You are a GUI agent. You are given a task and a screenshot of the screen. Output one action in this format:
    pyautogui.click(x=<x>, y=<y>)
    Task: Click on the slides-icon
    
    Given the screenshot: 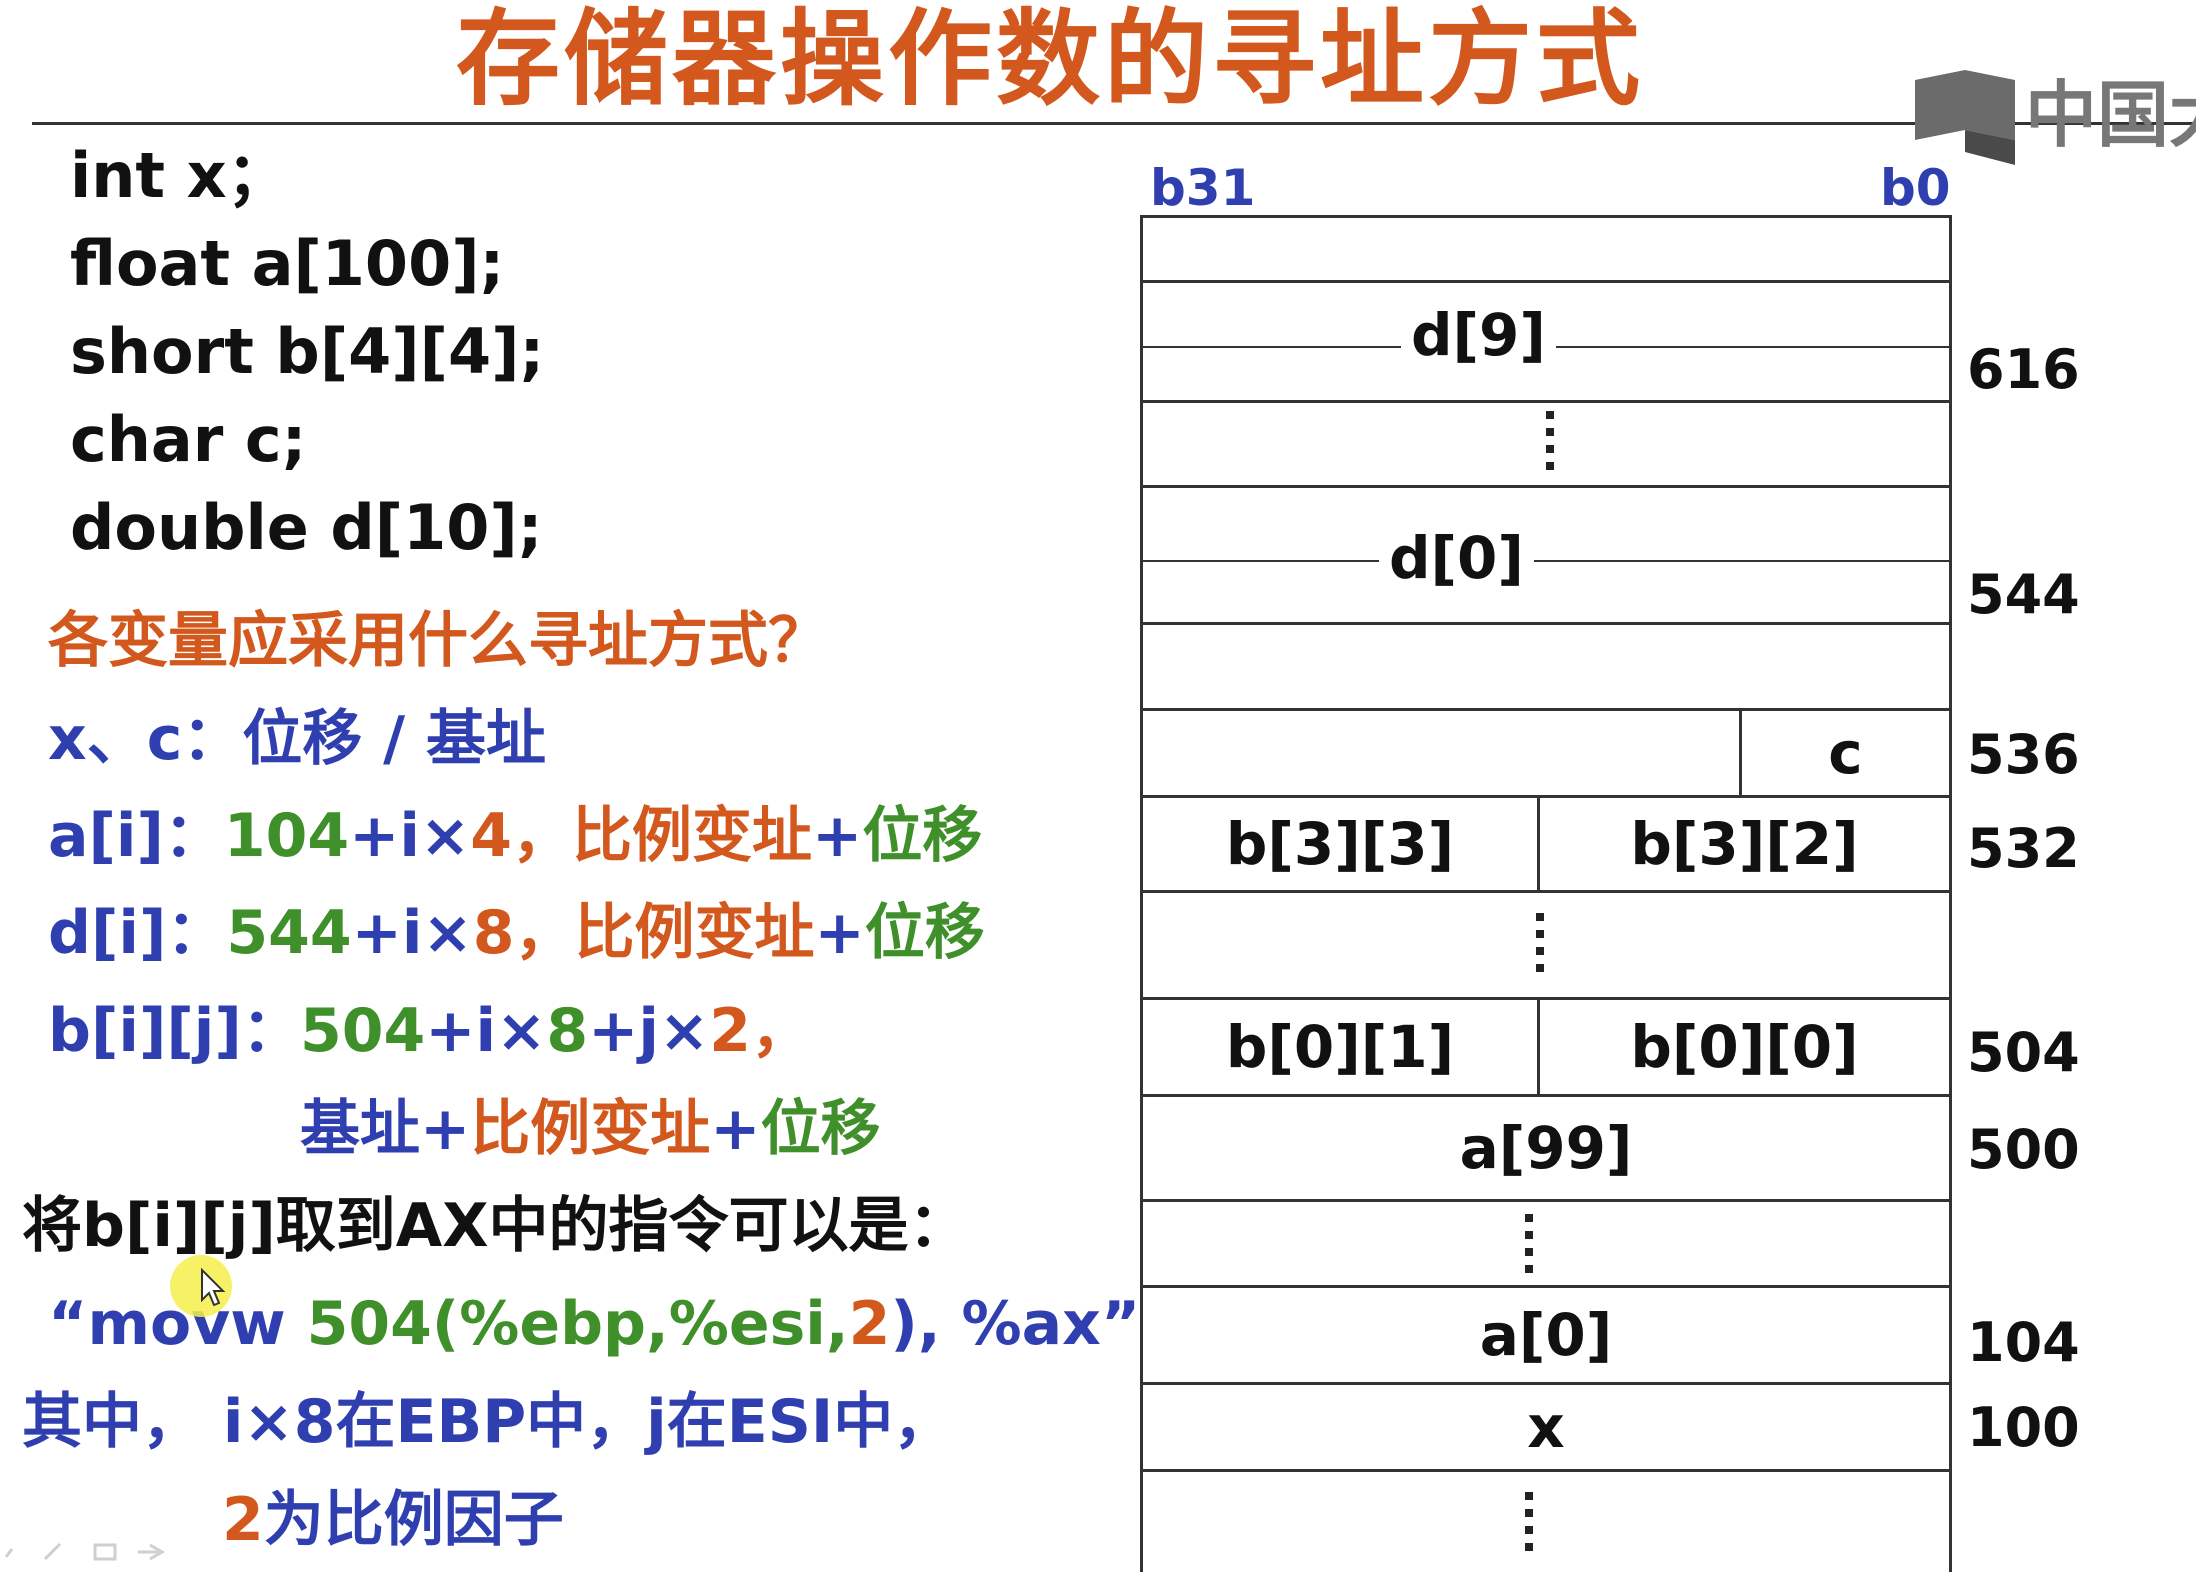 What is the action you would take?
    pyautogui.click(x=105, y=1552)
    